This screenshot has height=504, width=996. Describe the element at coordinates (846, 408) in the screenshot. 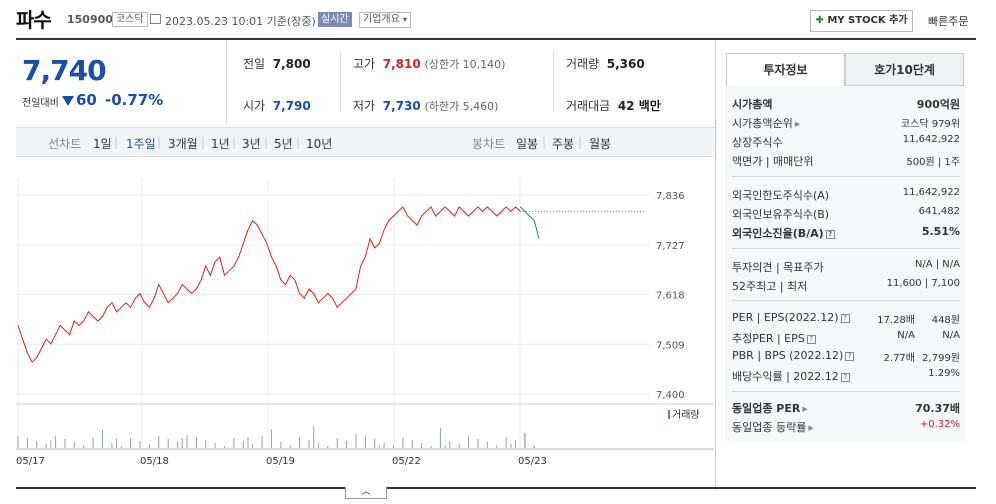

I see `panel-row: 동일업종 PER ▶ 70.37배` at that location.